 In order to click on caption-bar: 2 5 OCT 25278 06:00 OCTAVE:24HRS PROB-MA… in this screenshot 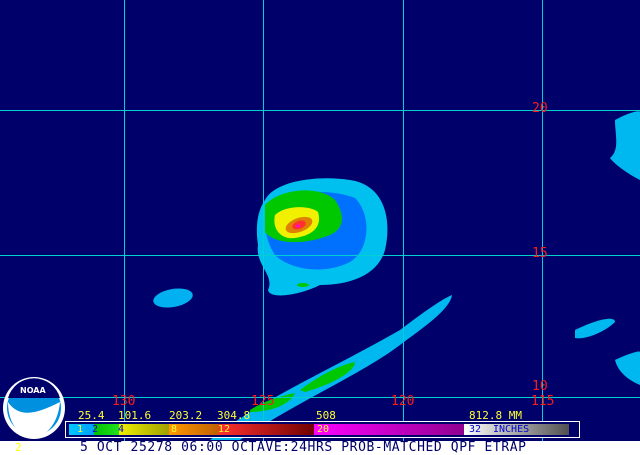, I will do `click(320, 448)`.